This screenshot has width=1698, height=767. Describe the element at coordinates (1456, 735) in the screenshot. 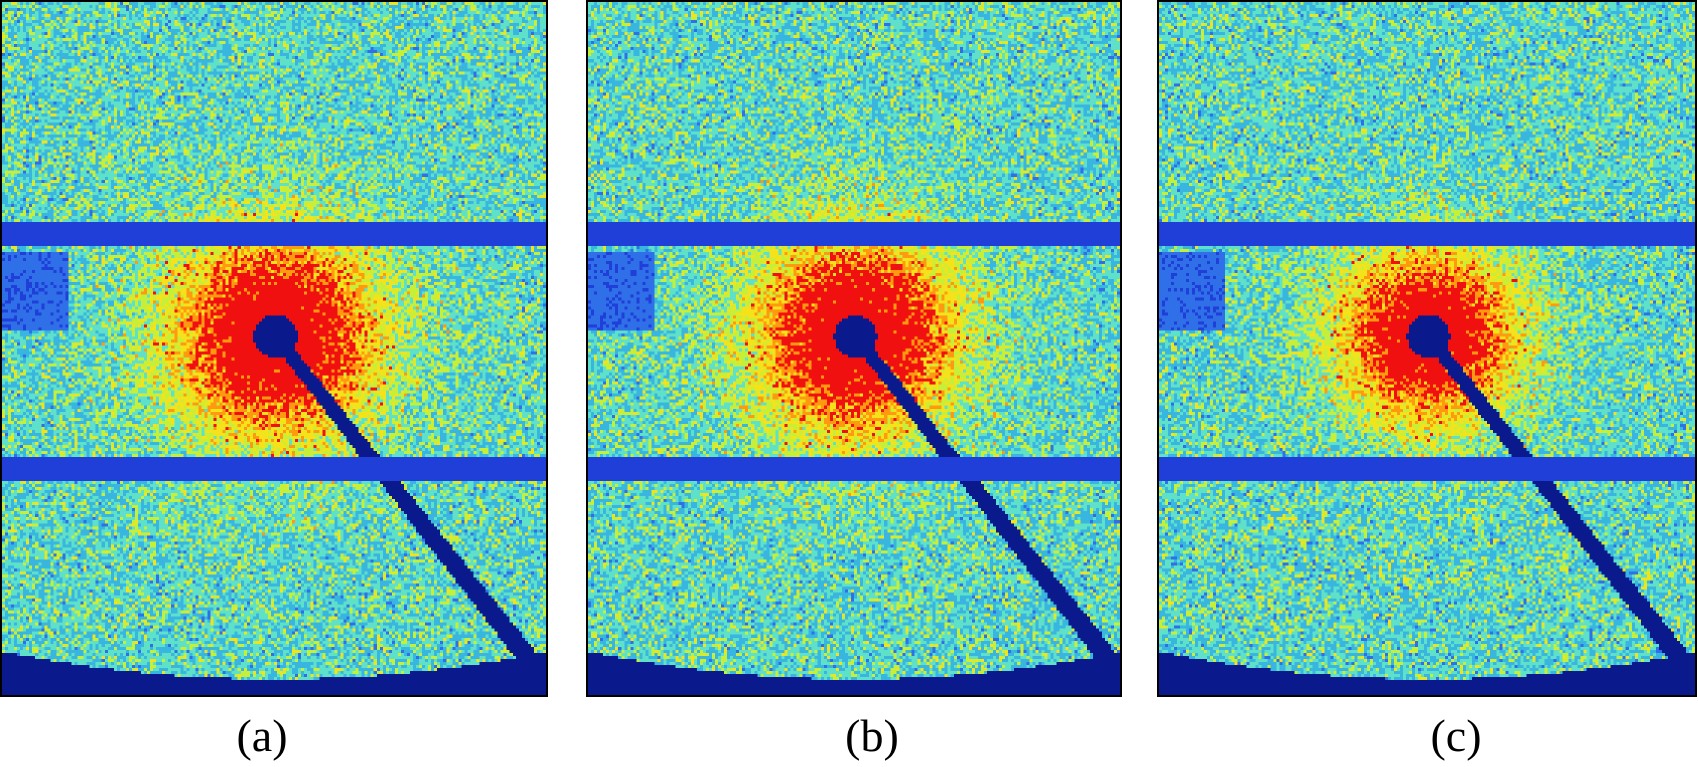

I see `panel-caption-c: (c)` at that location.